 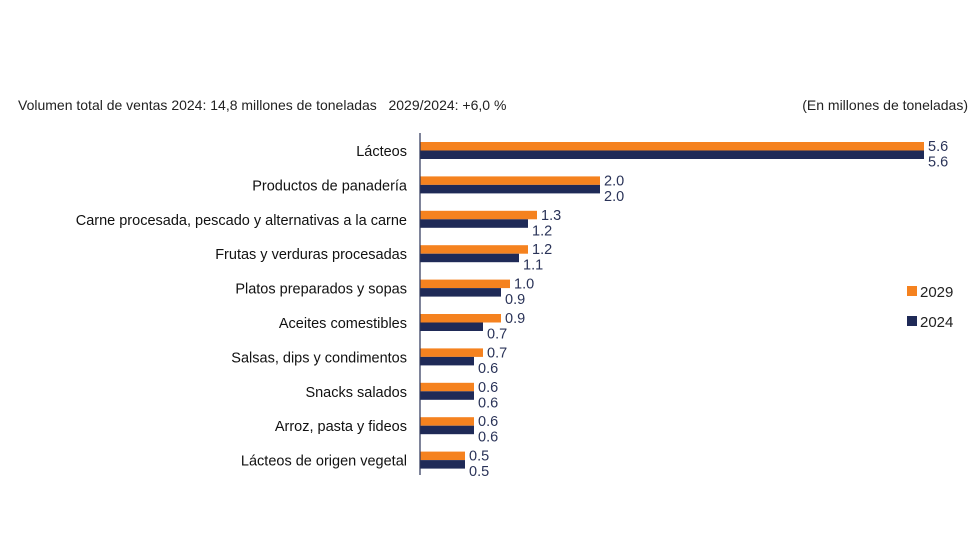 I want to click on data-label-2024: 1.1, so click(x=533, y=266).